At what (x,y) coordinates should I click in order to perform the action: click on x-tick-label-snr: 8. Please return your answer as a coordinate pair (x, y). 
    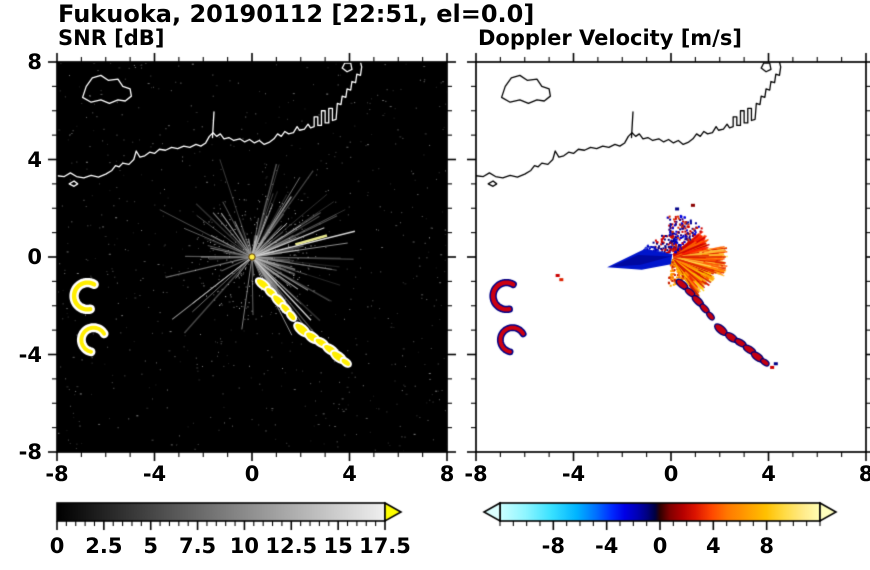
    Looking at the image, I should click on (447, 474).